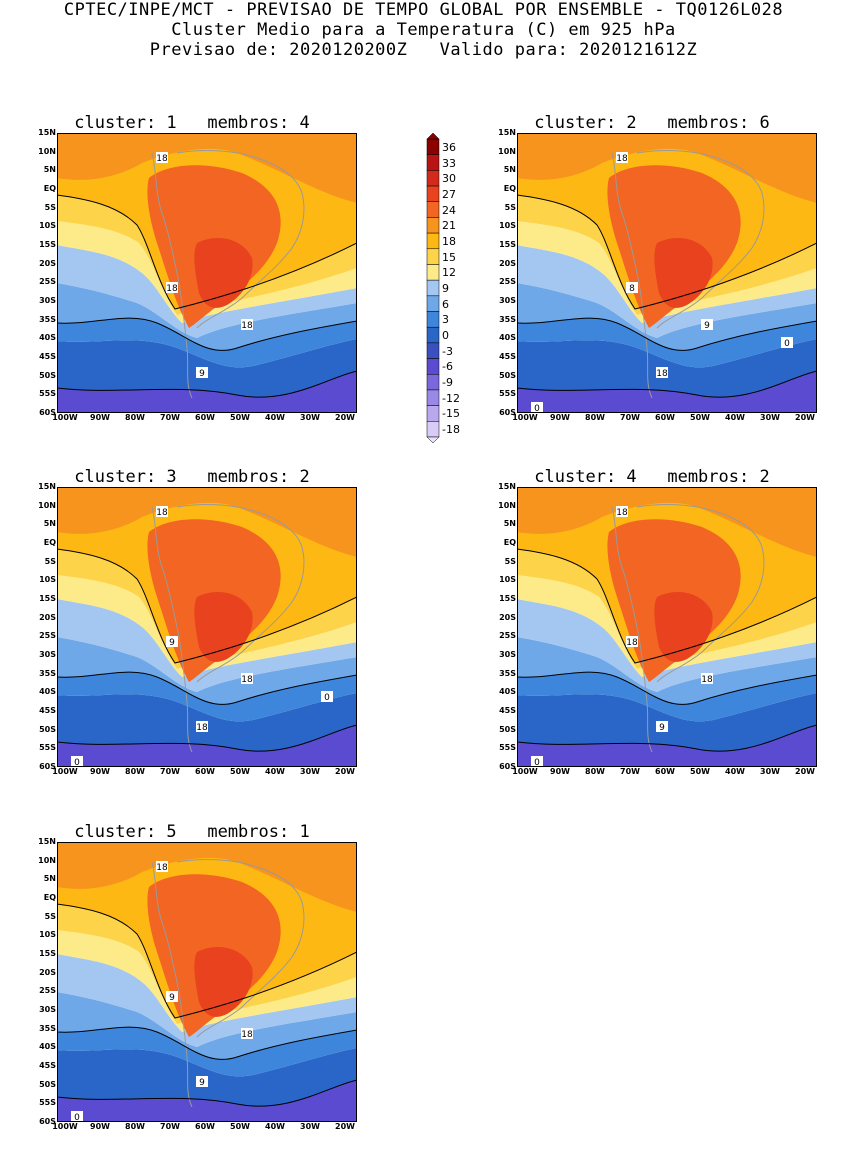 Image resolution: width=847 pixels, height=1157 pixels. What do you see at coordinates (451, 430) in the screenshot?
I see `colorbar-label: -18` at bounding box center [451, 430].